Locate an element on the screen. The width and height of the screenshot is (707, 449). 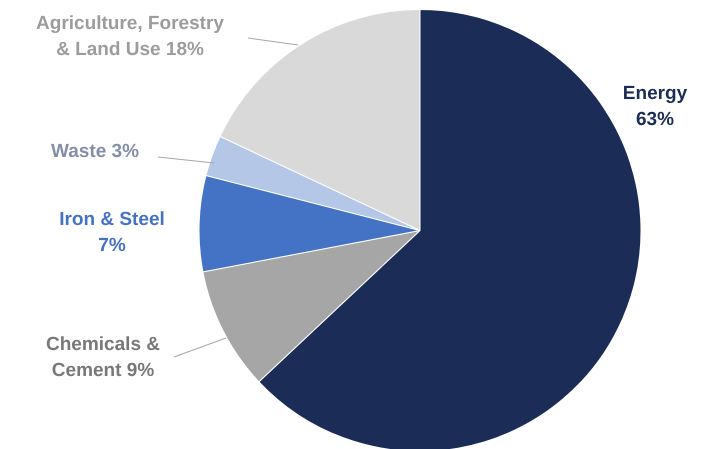
data-label: 7% is located at coordinates (112, 245).